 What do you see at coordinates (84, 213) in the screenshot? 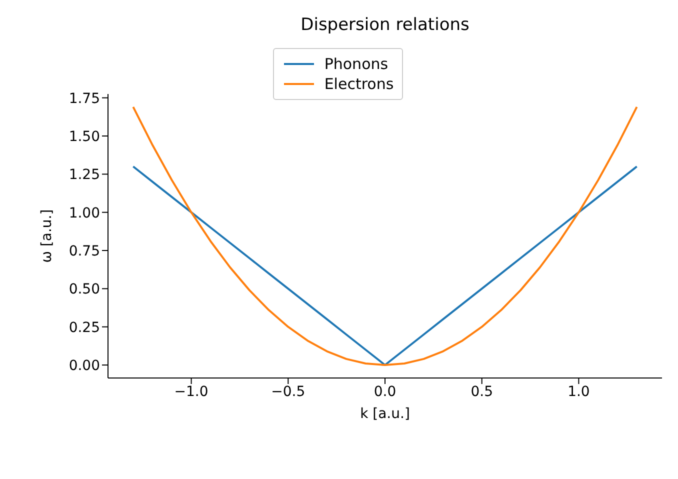
I see `y-tick-label: 1.00` at bounding box center [84, 213].